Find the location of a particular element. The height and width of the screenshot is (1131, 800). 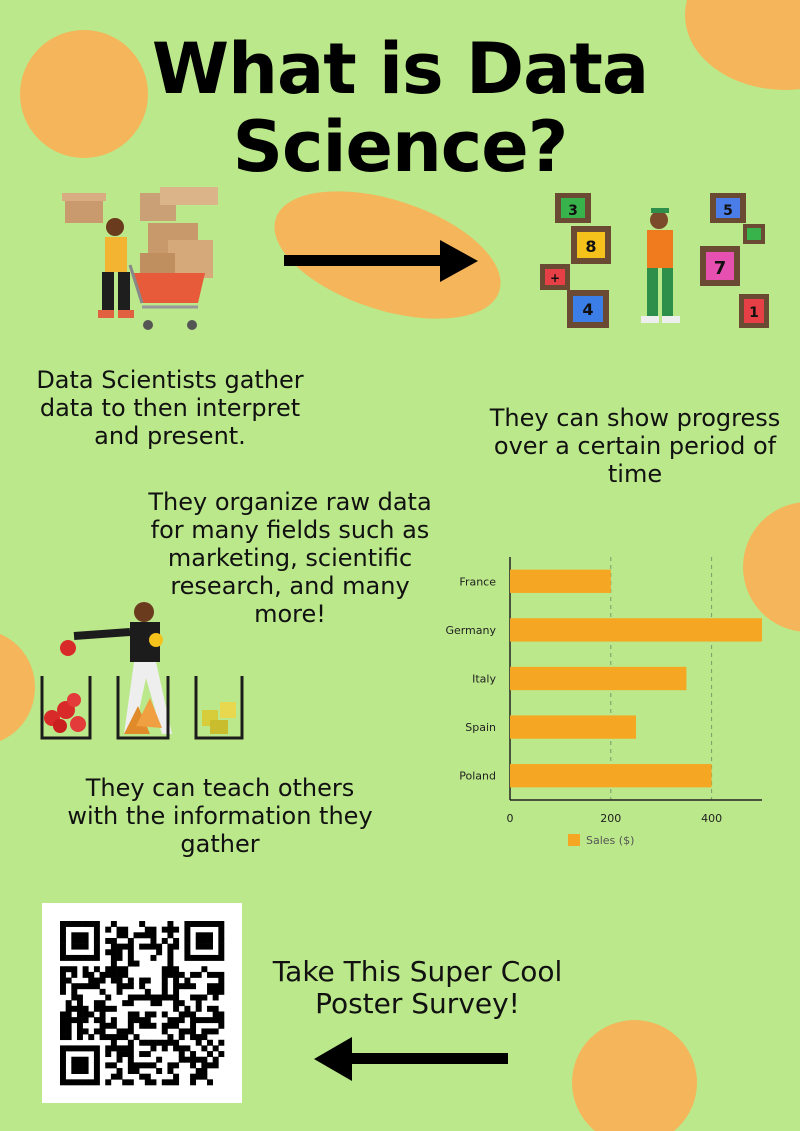

arrow-right-icon is located at coordinates (381, 261).